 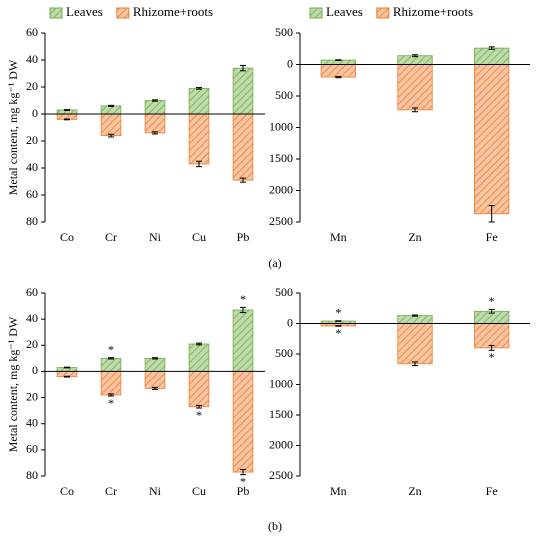 I want to click on legend-label: Rhizome+roots, so click(x=433, y=11).